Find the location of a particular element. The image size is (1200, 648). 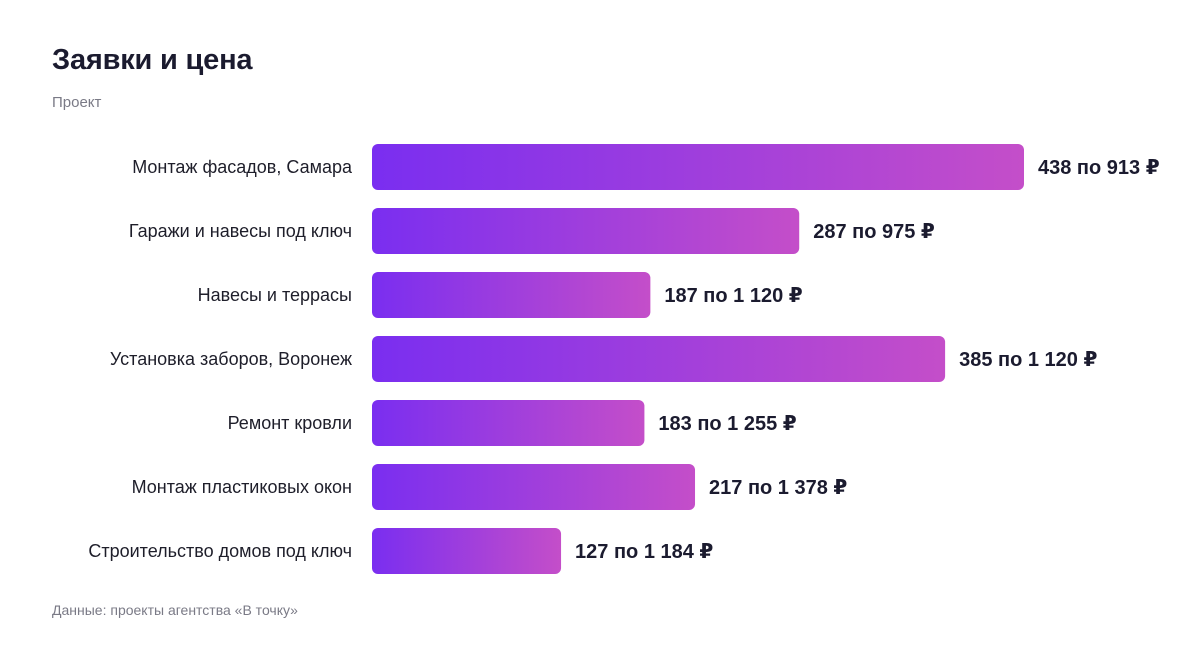

bar-row: Монтаж пластиковых окон 217 по 1 378 ₽ is located at coordinates (489, 487).